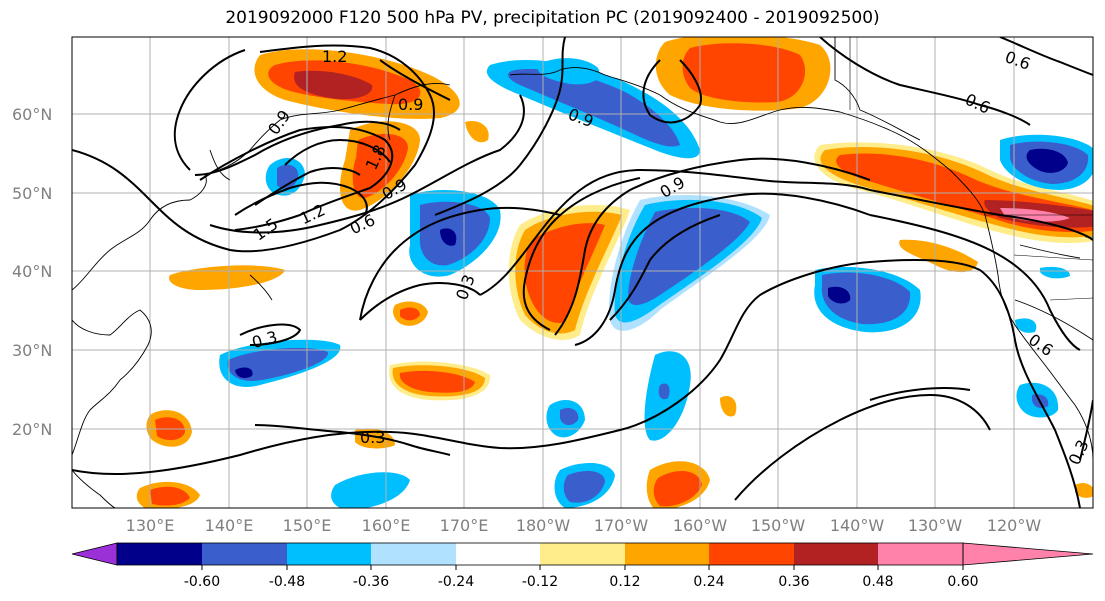 This screenshot has height=601, width=1105. I want to click on lat-label: 50°N, so click(32, 193).